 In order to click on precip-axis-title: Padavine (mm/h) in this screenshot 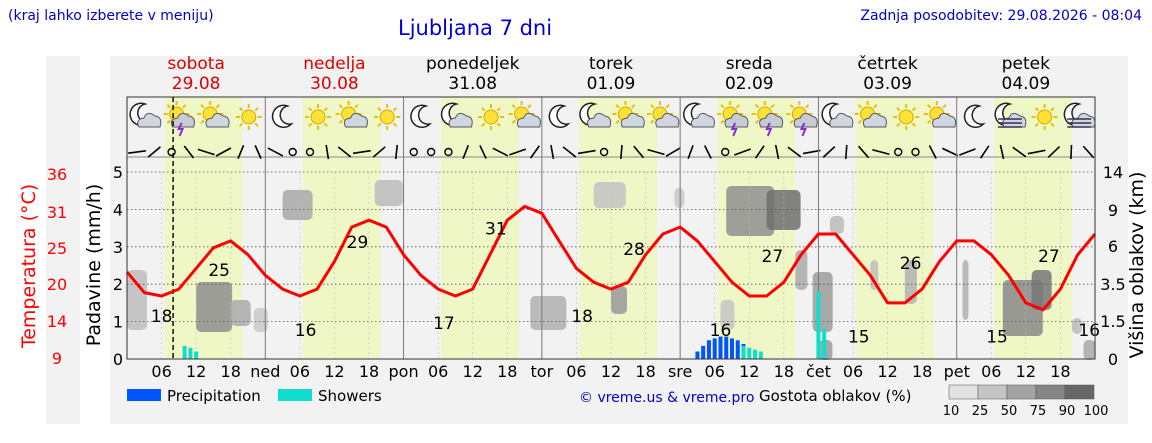, I will do `click(94, 265)`.